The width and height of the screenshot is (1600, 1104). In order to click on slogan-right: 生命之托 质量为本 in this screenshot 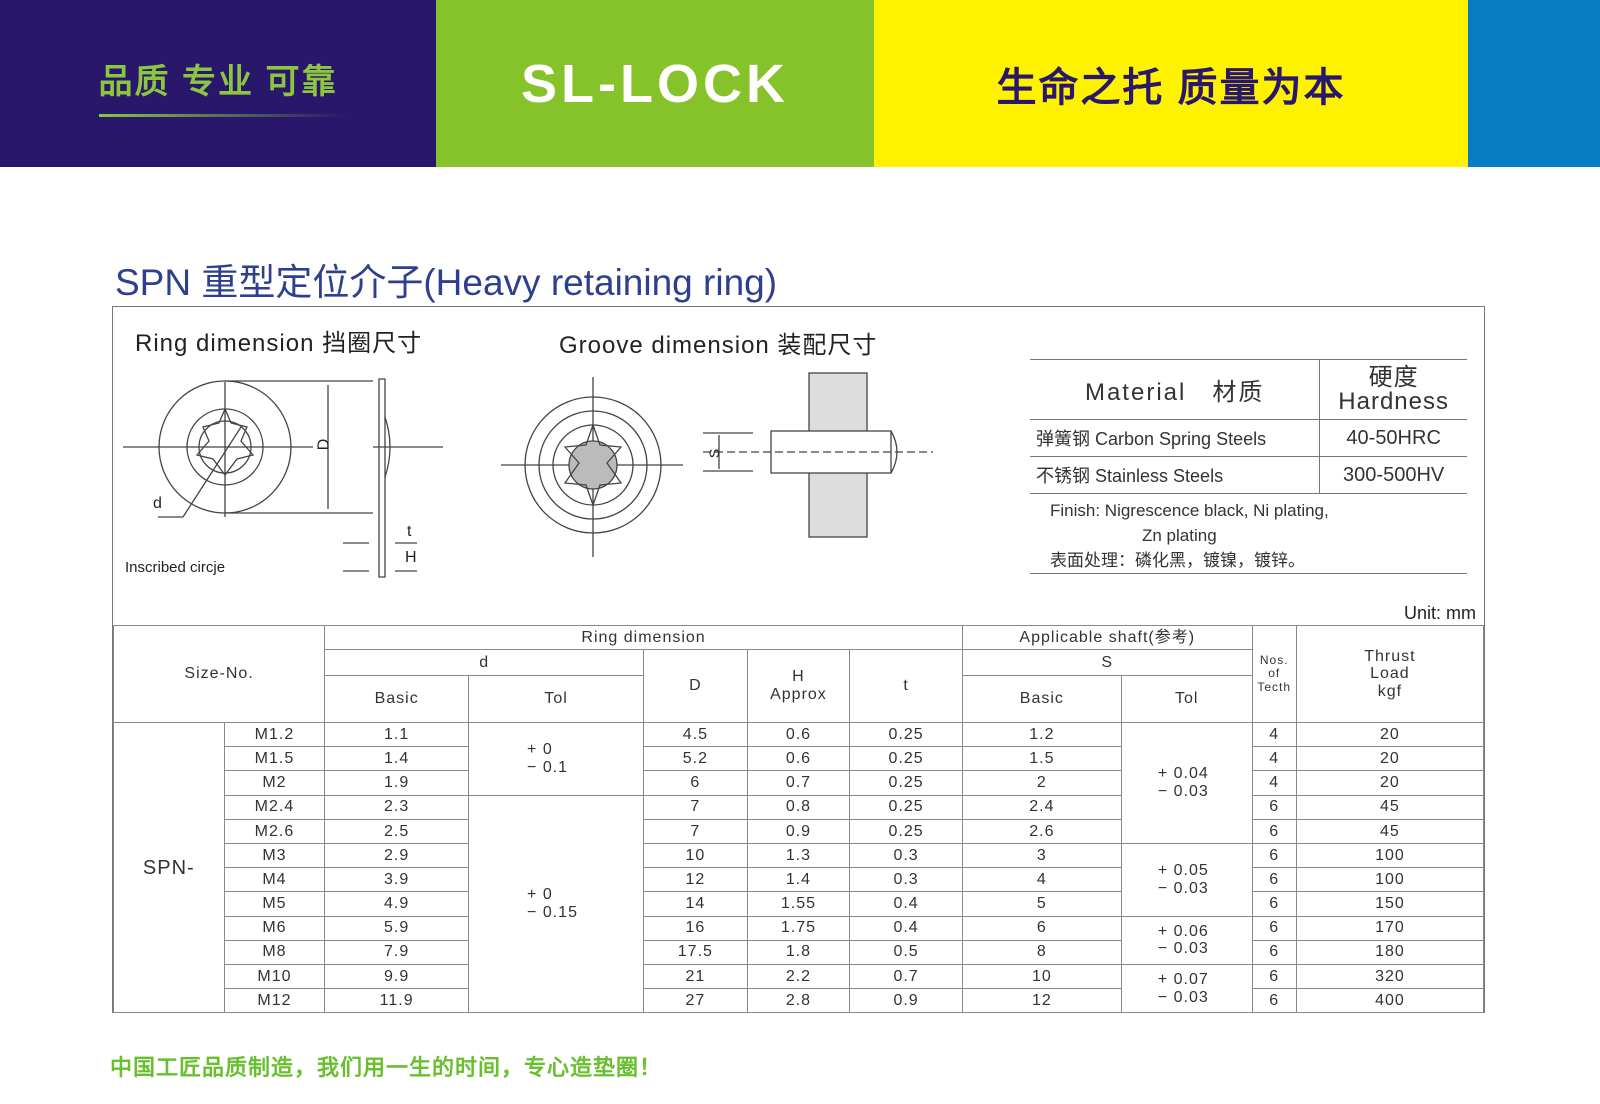, I will do `click(1171, 87)`.